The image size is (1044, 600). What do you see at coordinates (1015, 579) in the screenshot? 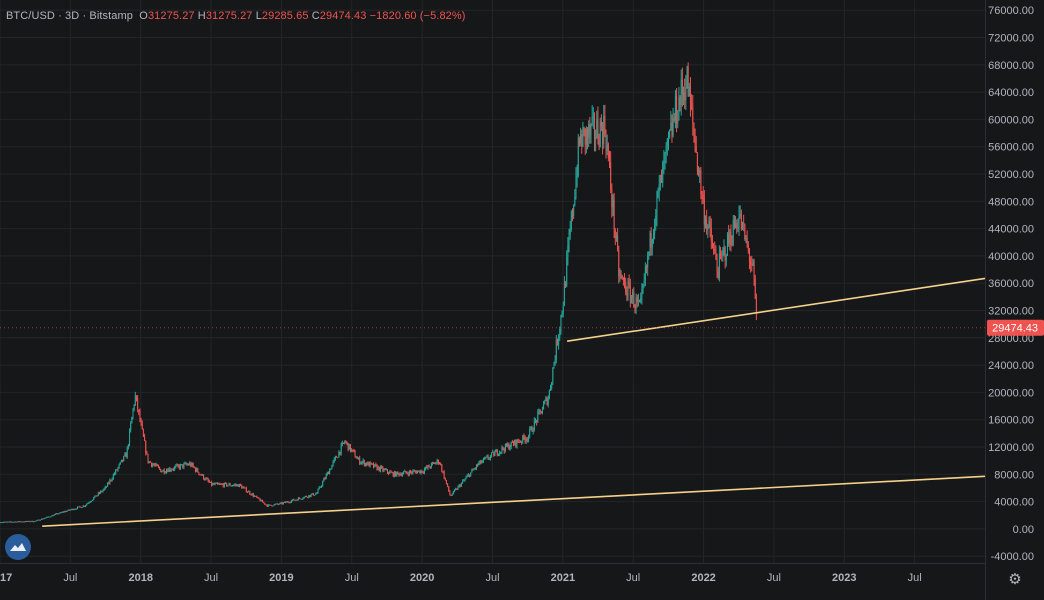
I see `gear-icon: ⚙` at bounding box center [1015, 579].